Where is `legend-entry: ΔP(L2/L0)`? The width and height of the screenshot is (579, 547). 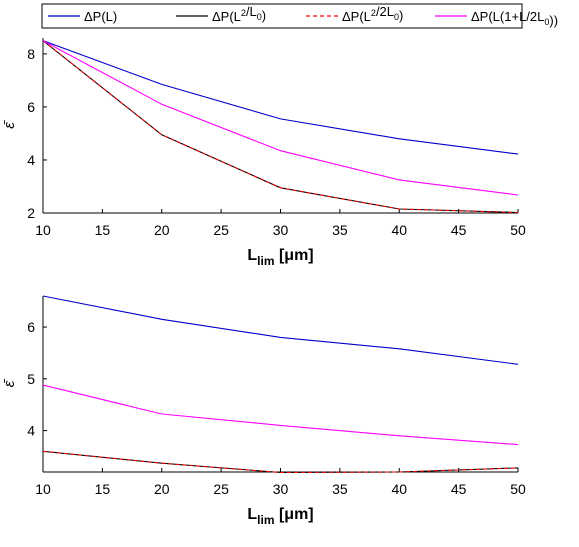
legend-entry: ΔP(L2/L0) is located at coordinates (239, 14).